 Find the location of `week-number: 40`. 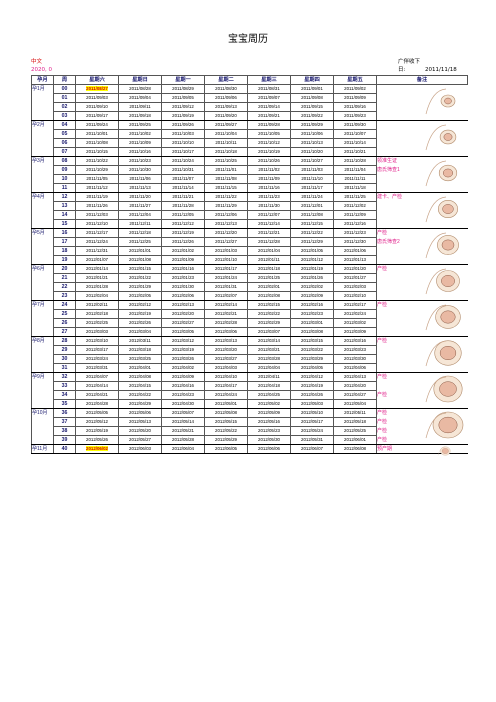

week-number: 40 is located at coordinates (64, 449).